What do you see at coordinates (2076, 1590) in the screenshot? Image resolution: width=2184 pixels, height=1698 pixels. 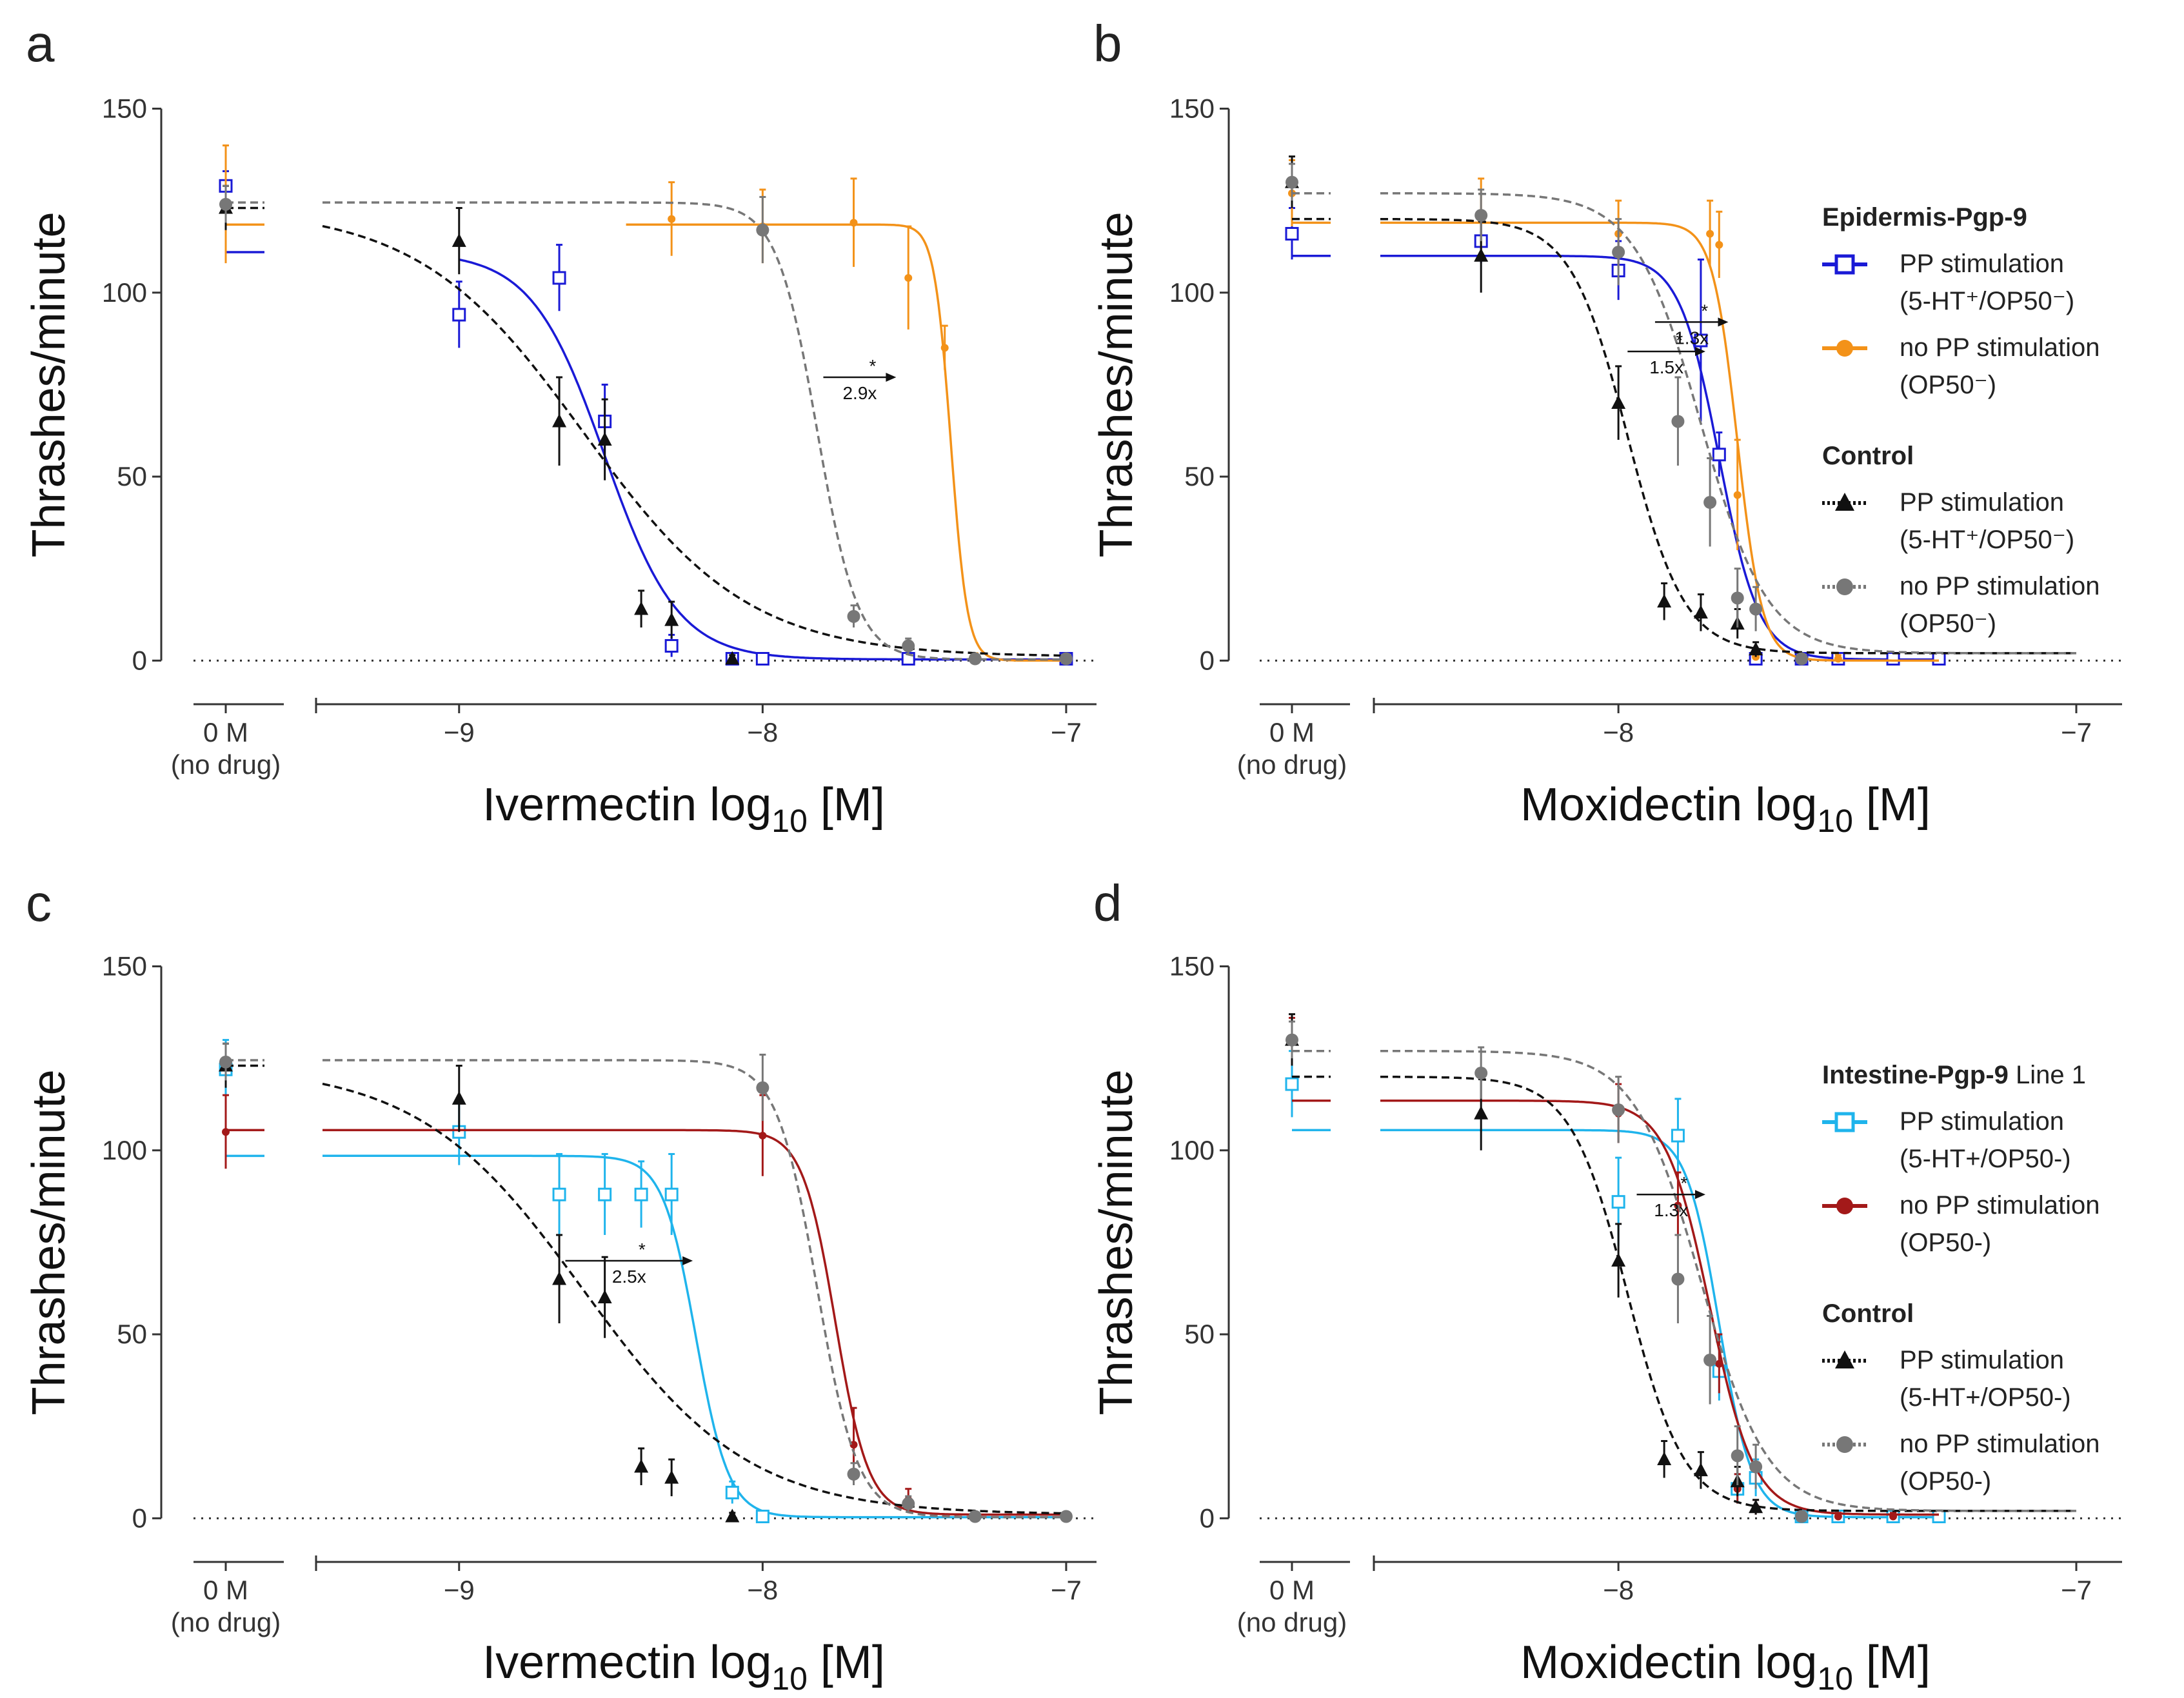 I see `x-tick-label: −7` at bounding box center [2076, 1590].